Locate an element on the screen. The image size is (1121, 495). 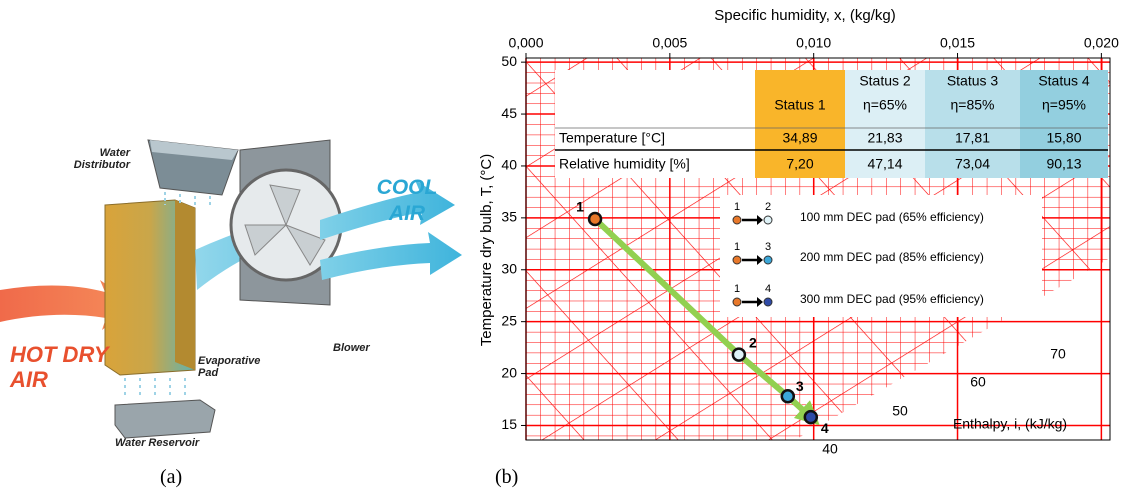
y-axis-title: Temperature dry bulb, T, (°C) is located at coordinates (486, 250).